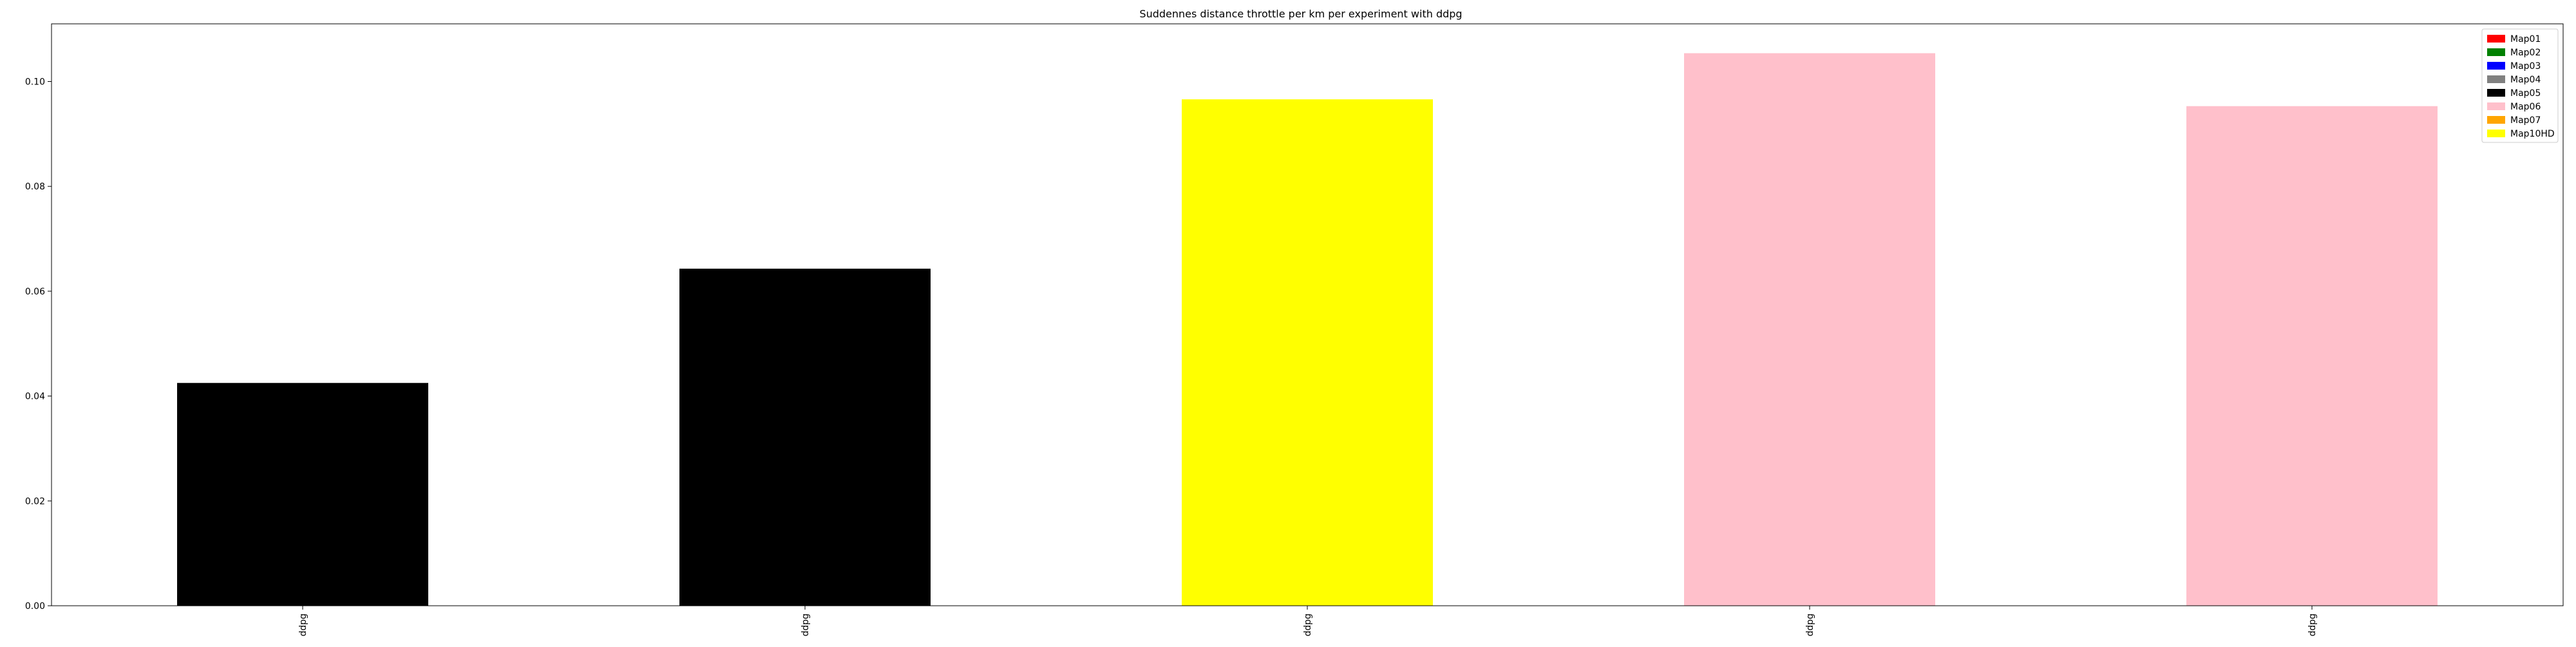 The image size is (2576, 647). Describe the element at coordinates (35, 292) in the screenshot. I see `y-tick-label: 0.06` at that location.